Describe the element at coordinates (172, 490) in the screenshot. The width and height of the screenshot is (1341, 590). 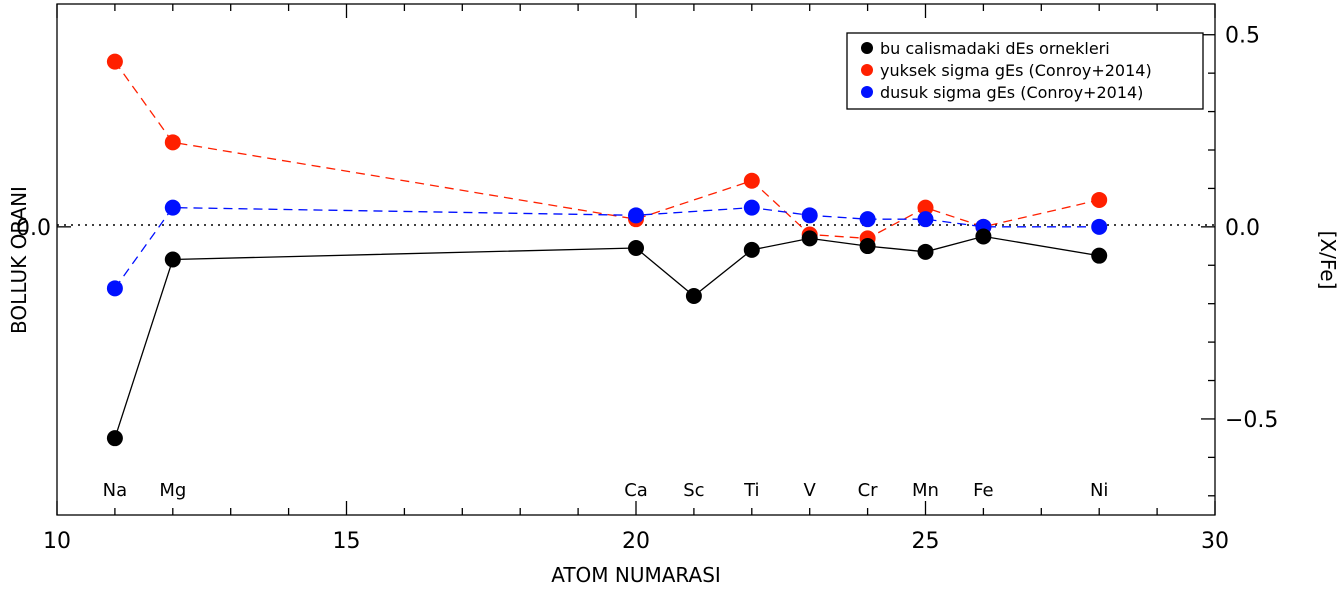
I see `element-label: Mg` at that location.